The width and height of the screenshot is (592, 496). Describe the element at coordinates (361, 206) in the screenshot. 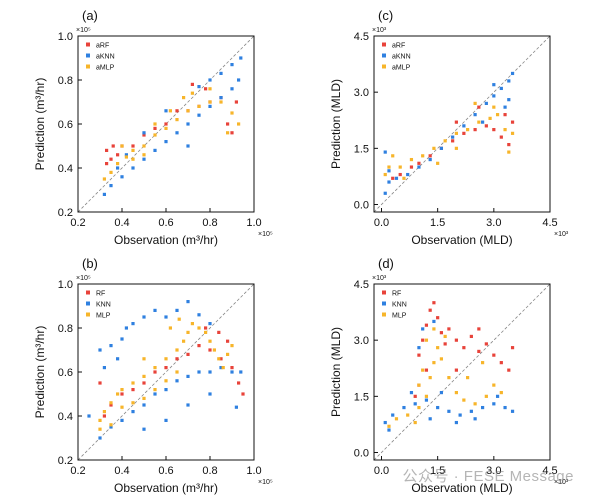

I see `y-tick-label-c: 0.0` at that location.